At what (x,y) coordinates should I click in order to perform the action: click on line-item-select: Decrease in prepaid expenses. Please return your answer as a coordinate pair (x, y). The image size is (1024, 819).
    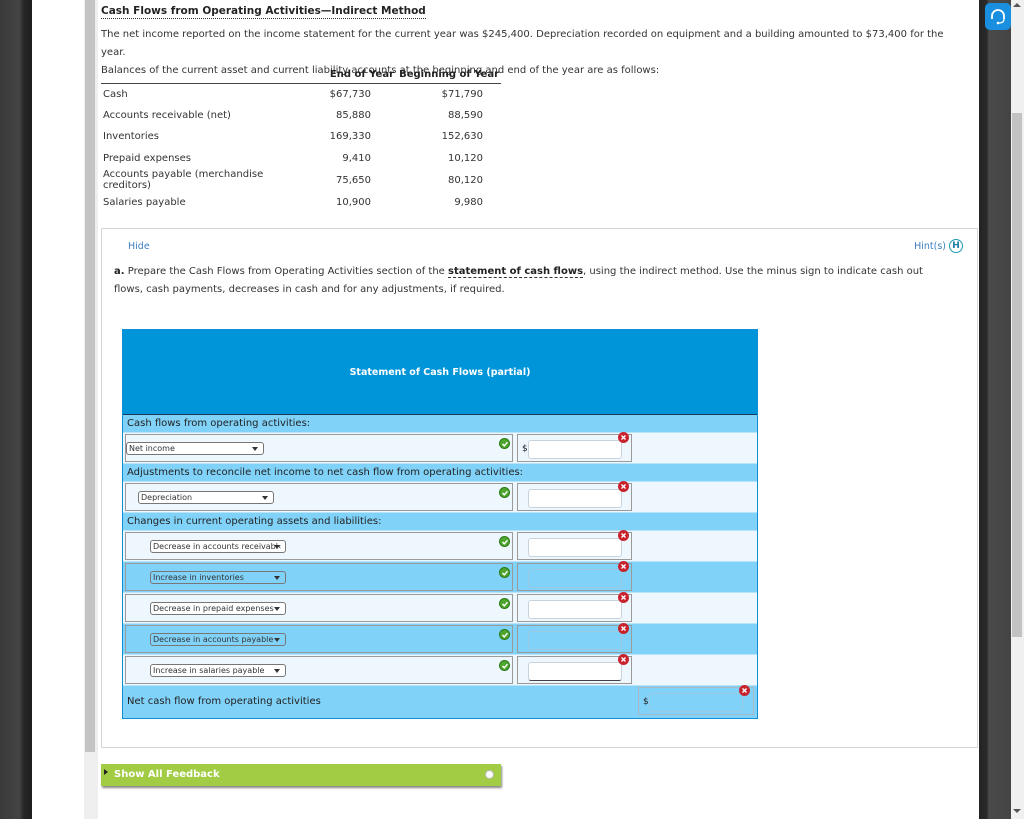
    Looking at the image, I should click on (218, 608).